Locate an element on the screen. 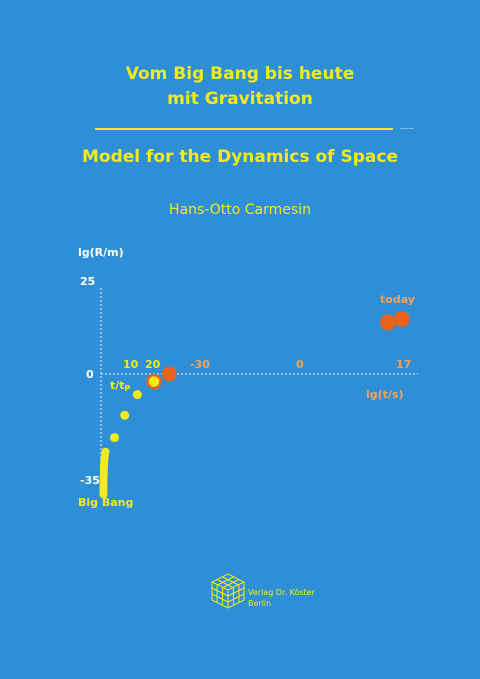 The height and width of the screenshot is (679, 480). x-tick-label-seconds: 17 is located at coordinates (403, 364).